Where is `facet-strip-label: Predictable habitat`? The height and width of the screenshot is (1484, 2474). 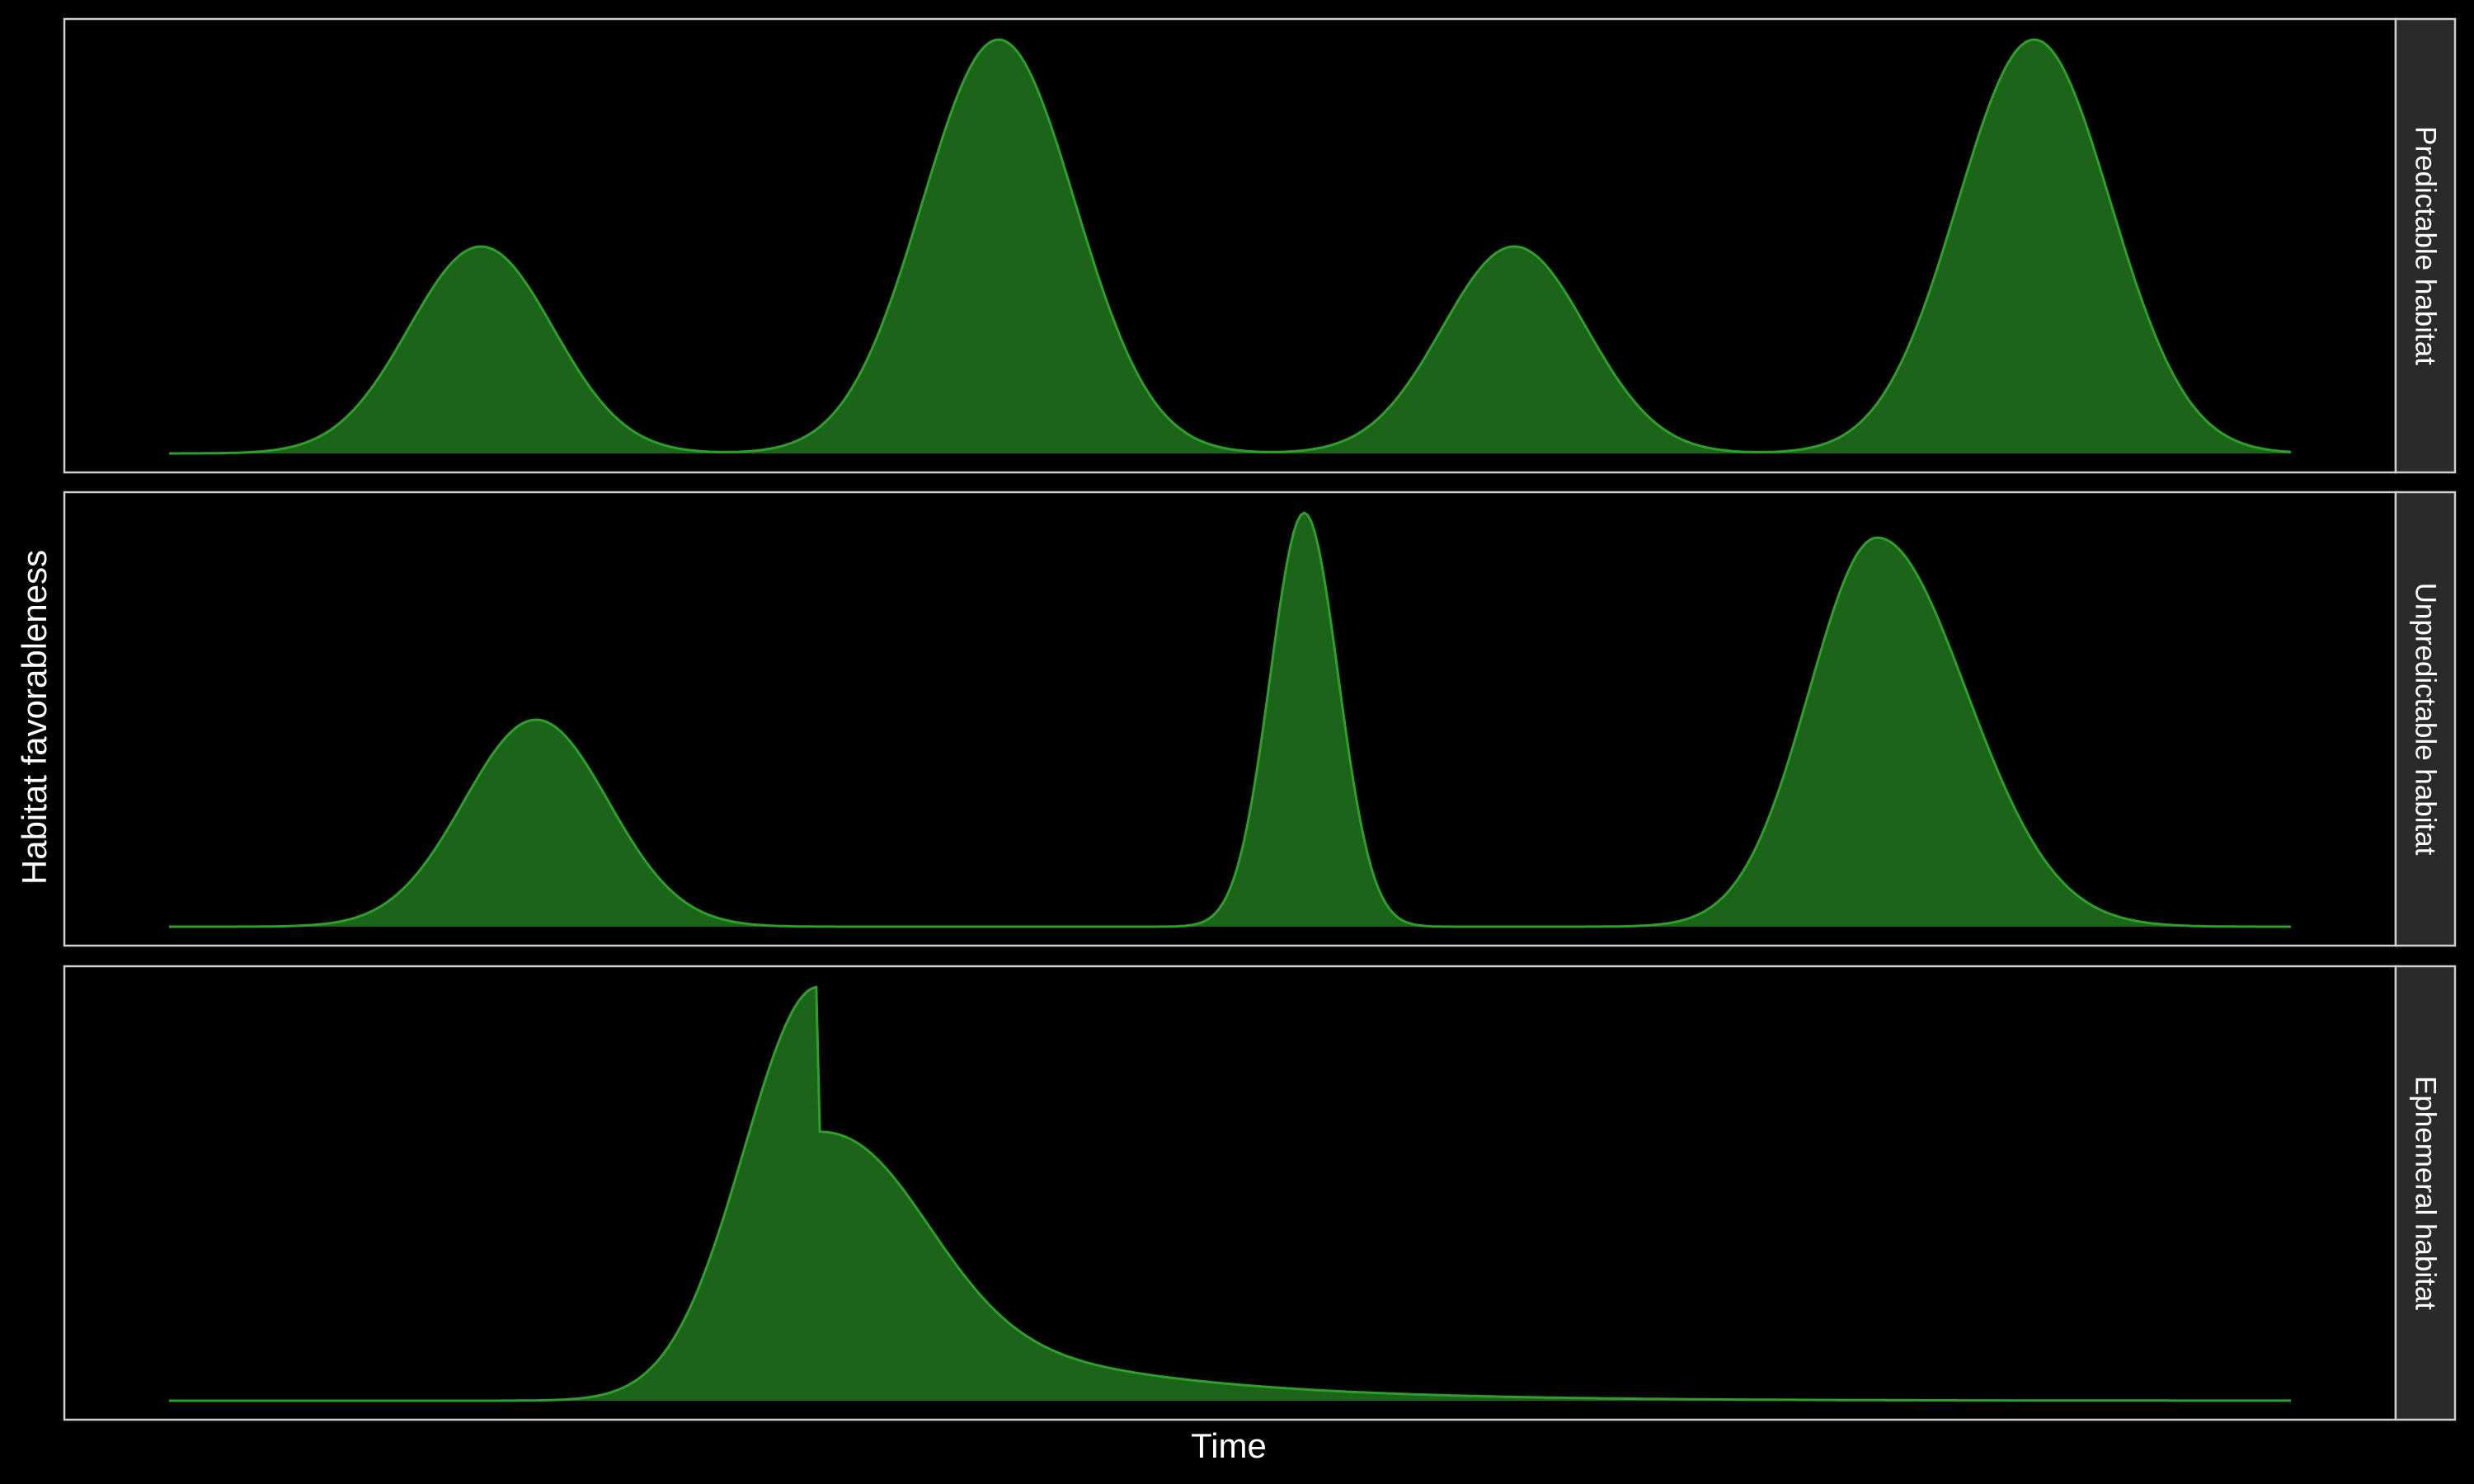 facet-strip-label: Predictable habitat is located at coordinates (2426, 245).